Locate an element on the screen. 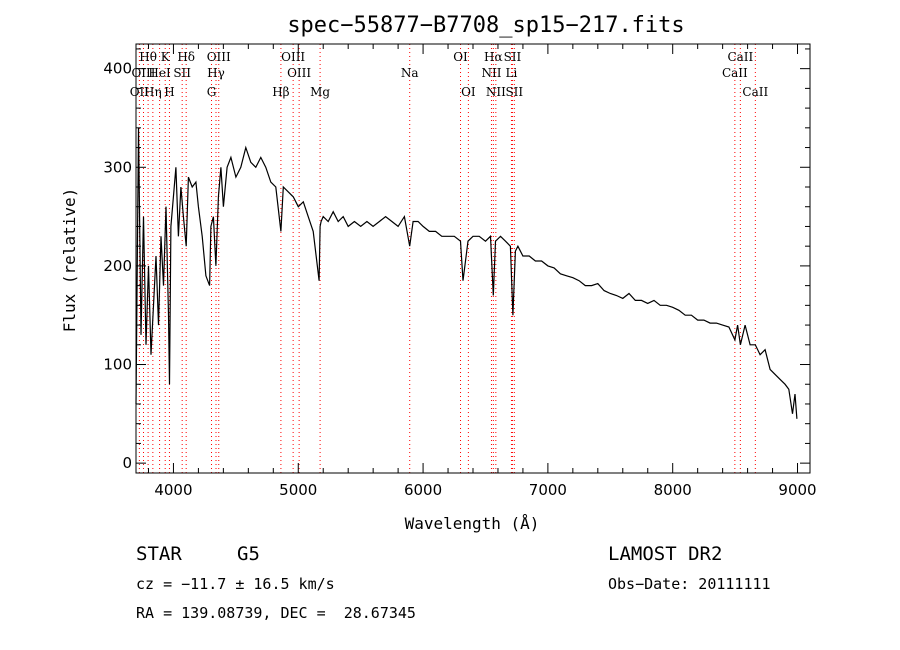 The width and height of the screenshot is (900, 650). subclass: G5 is located at coordinates (248, 554).